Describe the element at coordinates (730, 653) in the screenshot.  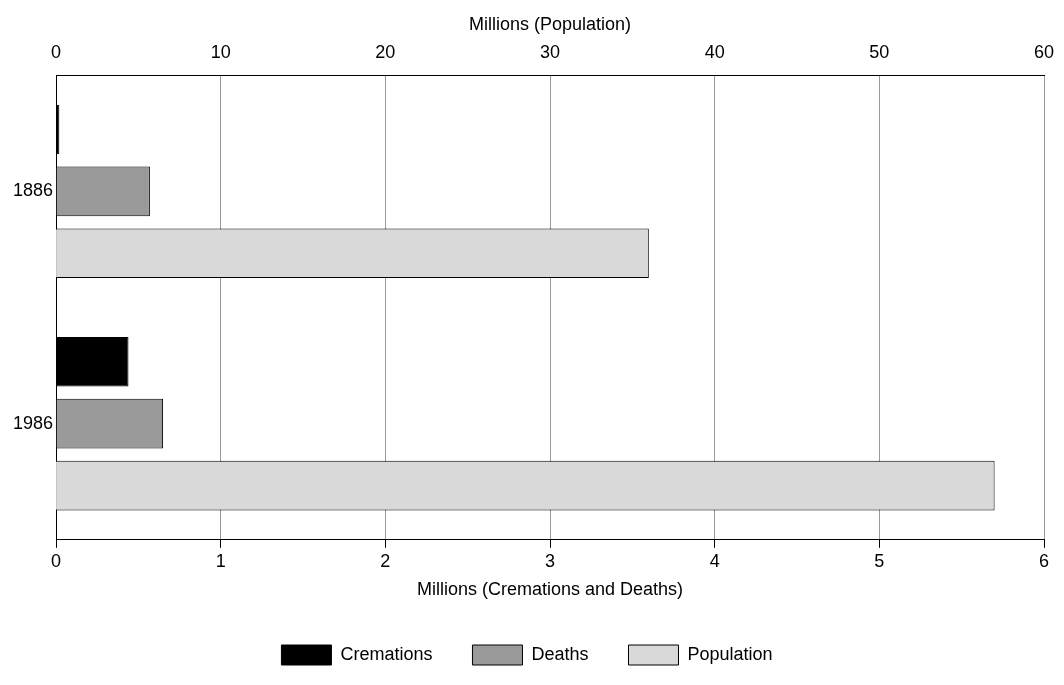
I see `legend-label: Population` at that location.